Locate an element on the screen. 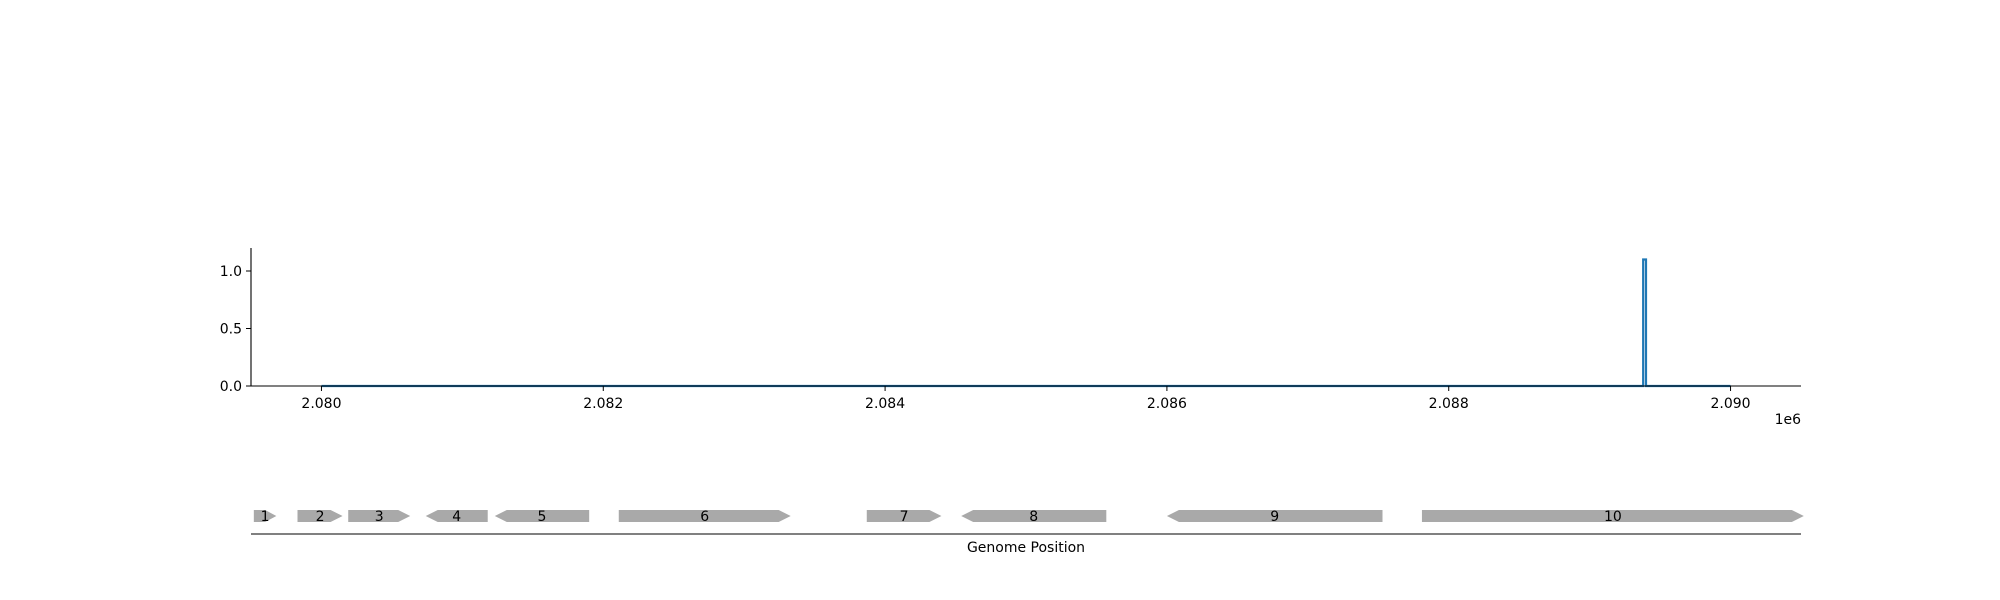 This screenshot has height=600, width=2000. gene-label-8: 8 is located at coordinates (1033, 517).